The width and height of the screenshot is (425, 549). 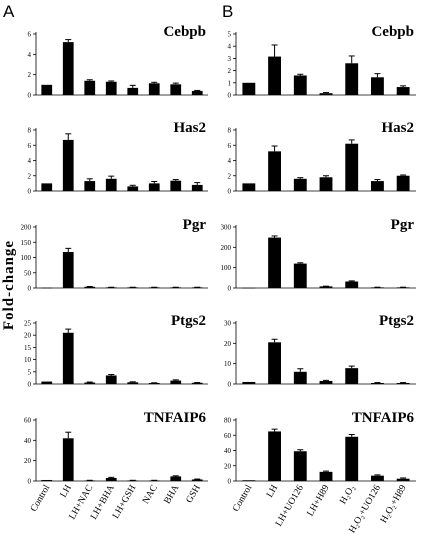 I want to click on bar-bha, so click(x=176, y=89).